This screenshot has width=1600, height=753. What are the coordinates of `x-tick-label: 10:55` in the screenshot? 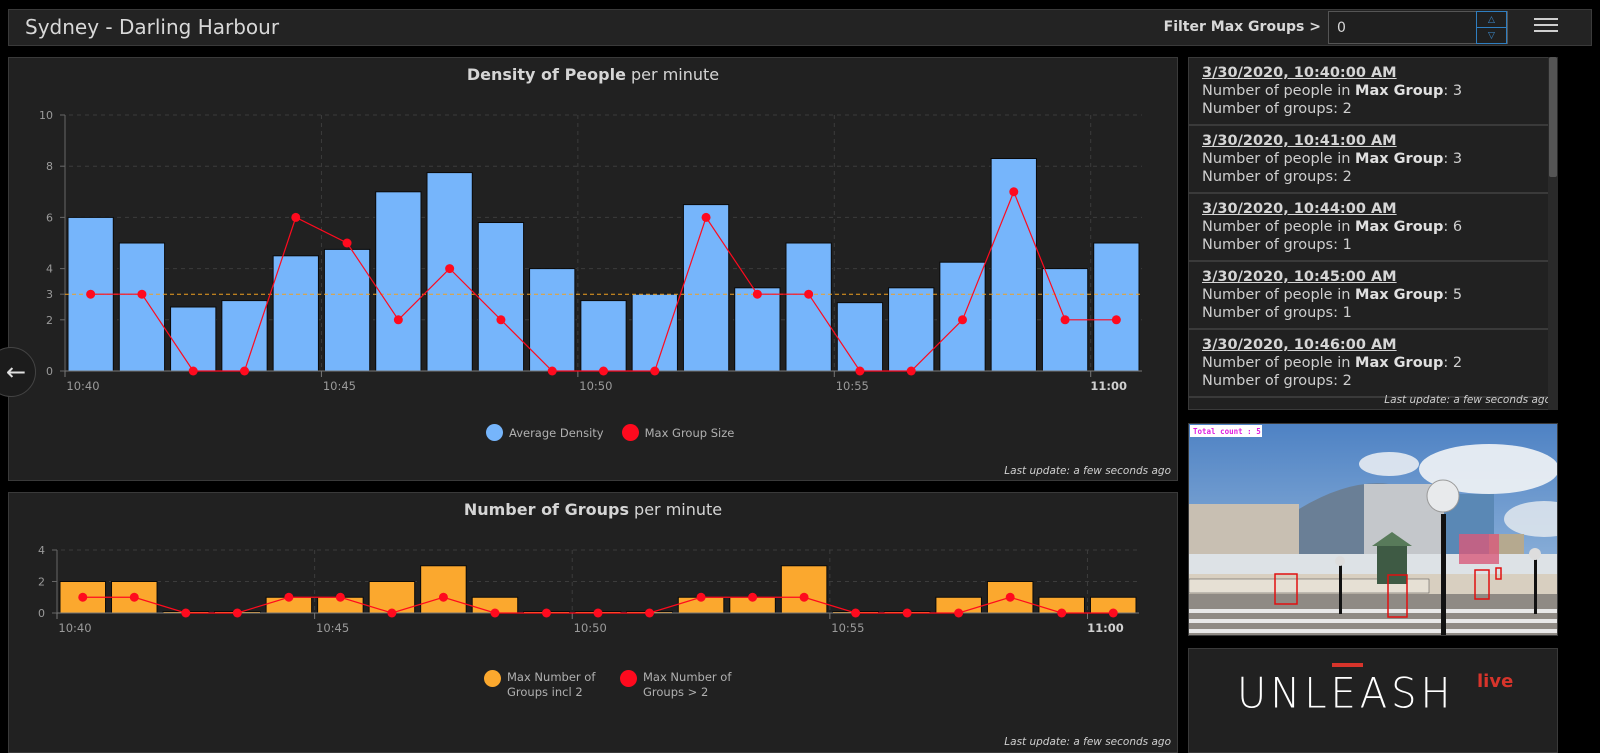 It's located at (847, 628).